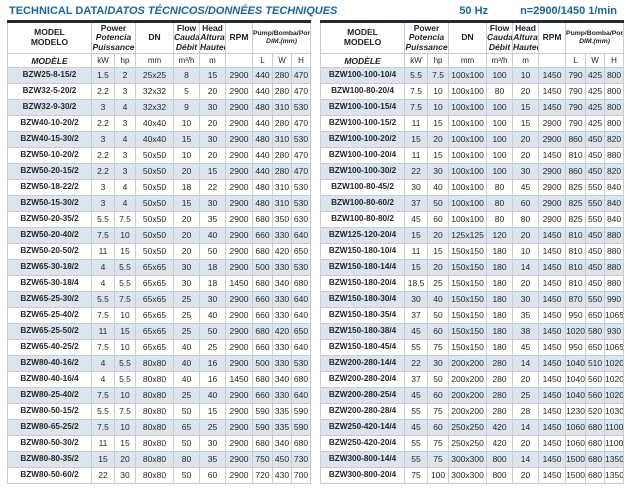 The width and height of the screenshot is (627, 500). I want to click on model-cell: BZW100-80-80/2, so click(363, 219).